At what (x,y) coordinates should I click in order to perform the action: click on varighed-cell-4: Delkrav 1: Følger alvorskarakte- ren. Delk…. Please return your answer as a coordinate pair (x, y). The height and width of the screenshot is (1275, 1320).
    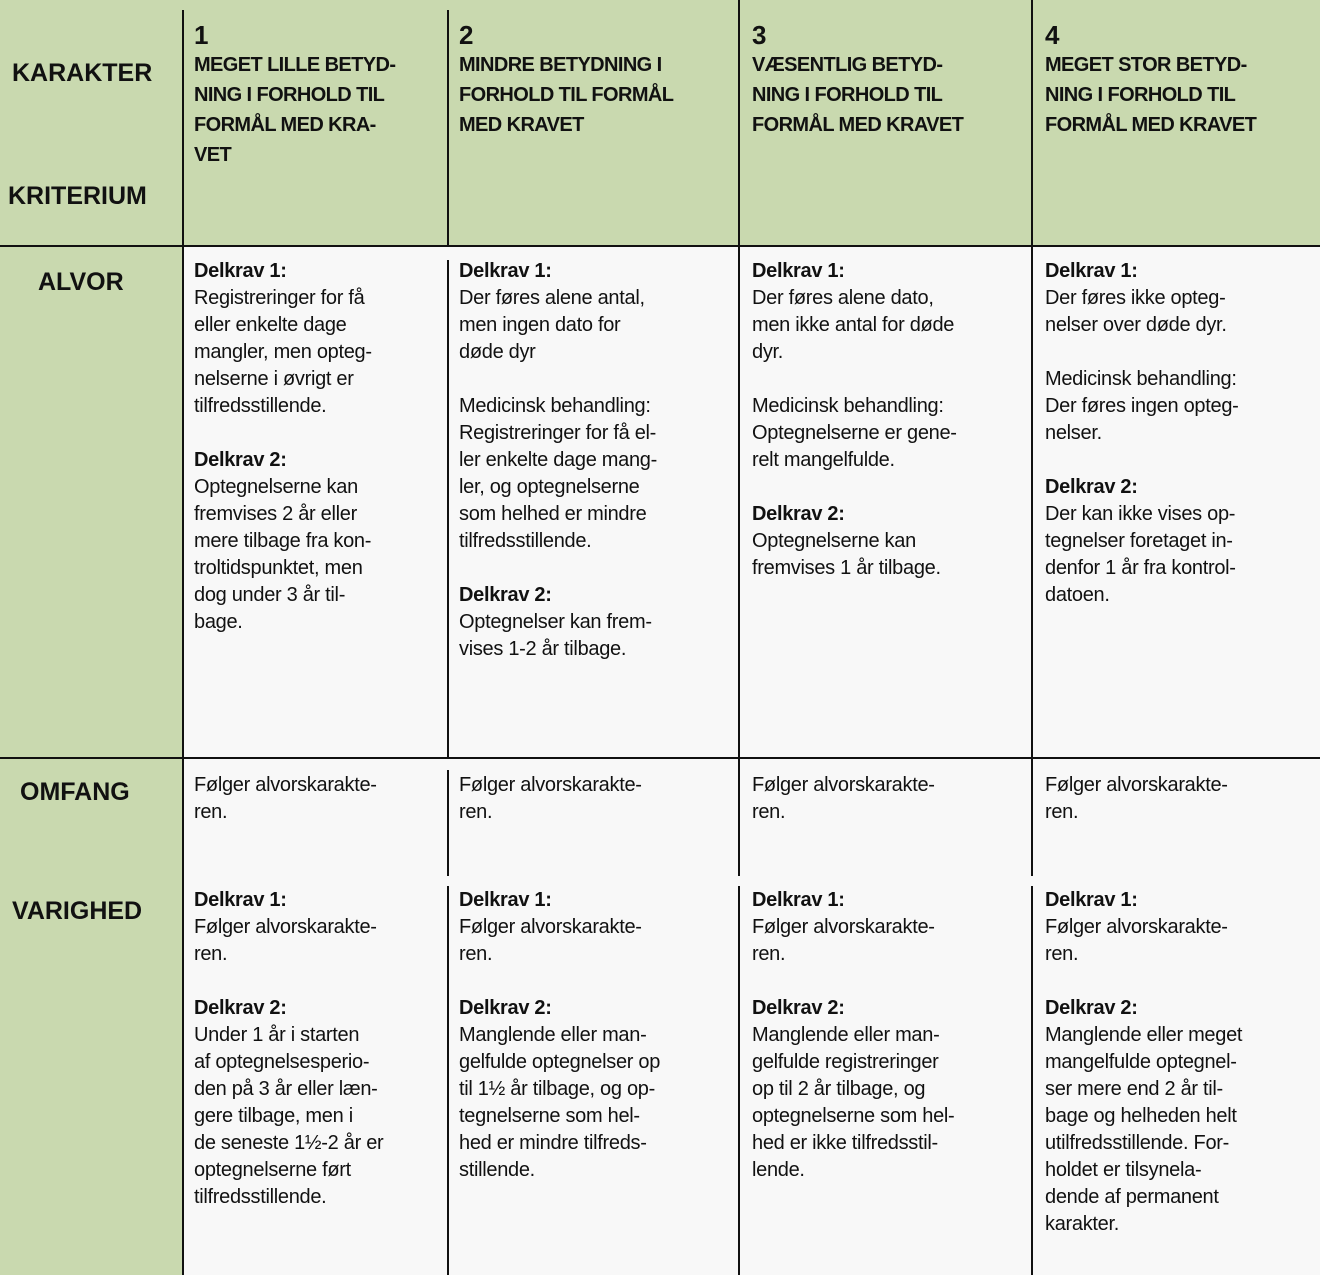
    Looking at the image, I should click on (1179, 1076).